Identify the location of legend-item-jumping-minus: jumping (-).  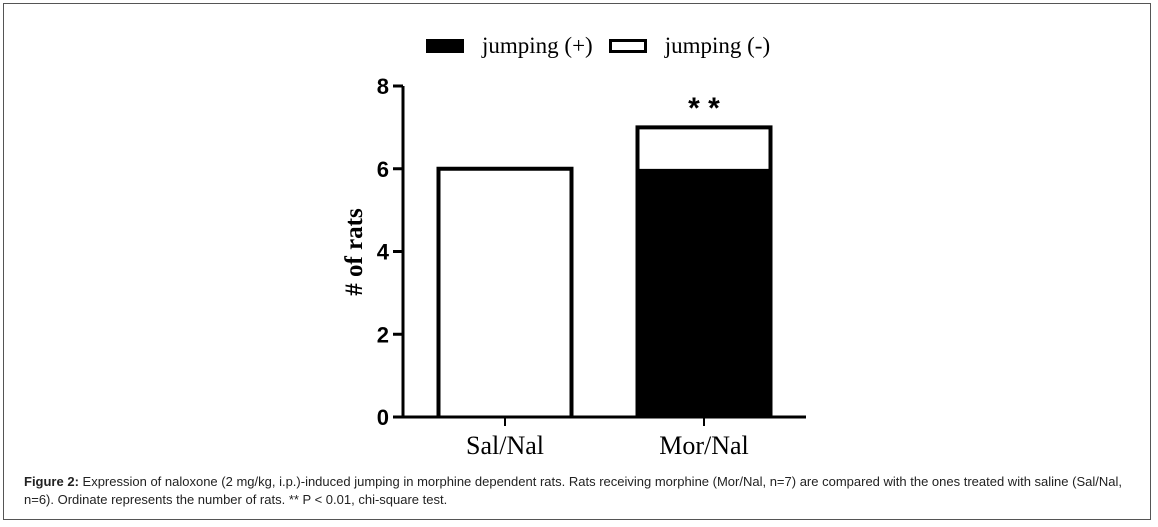
(689, 46).